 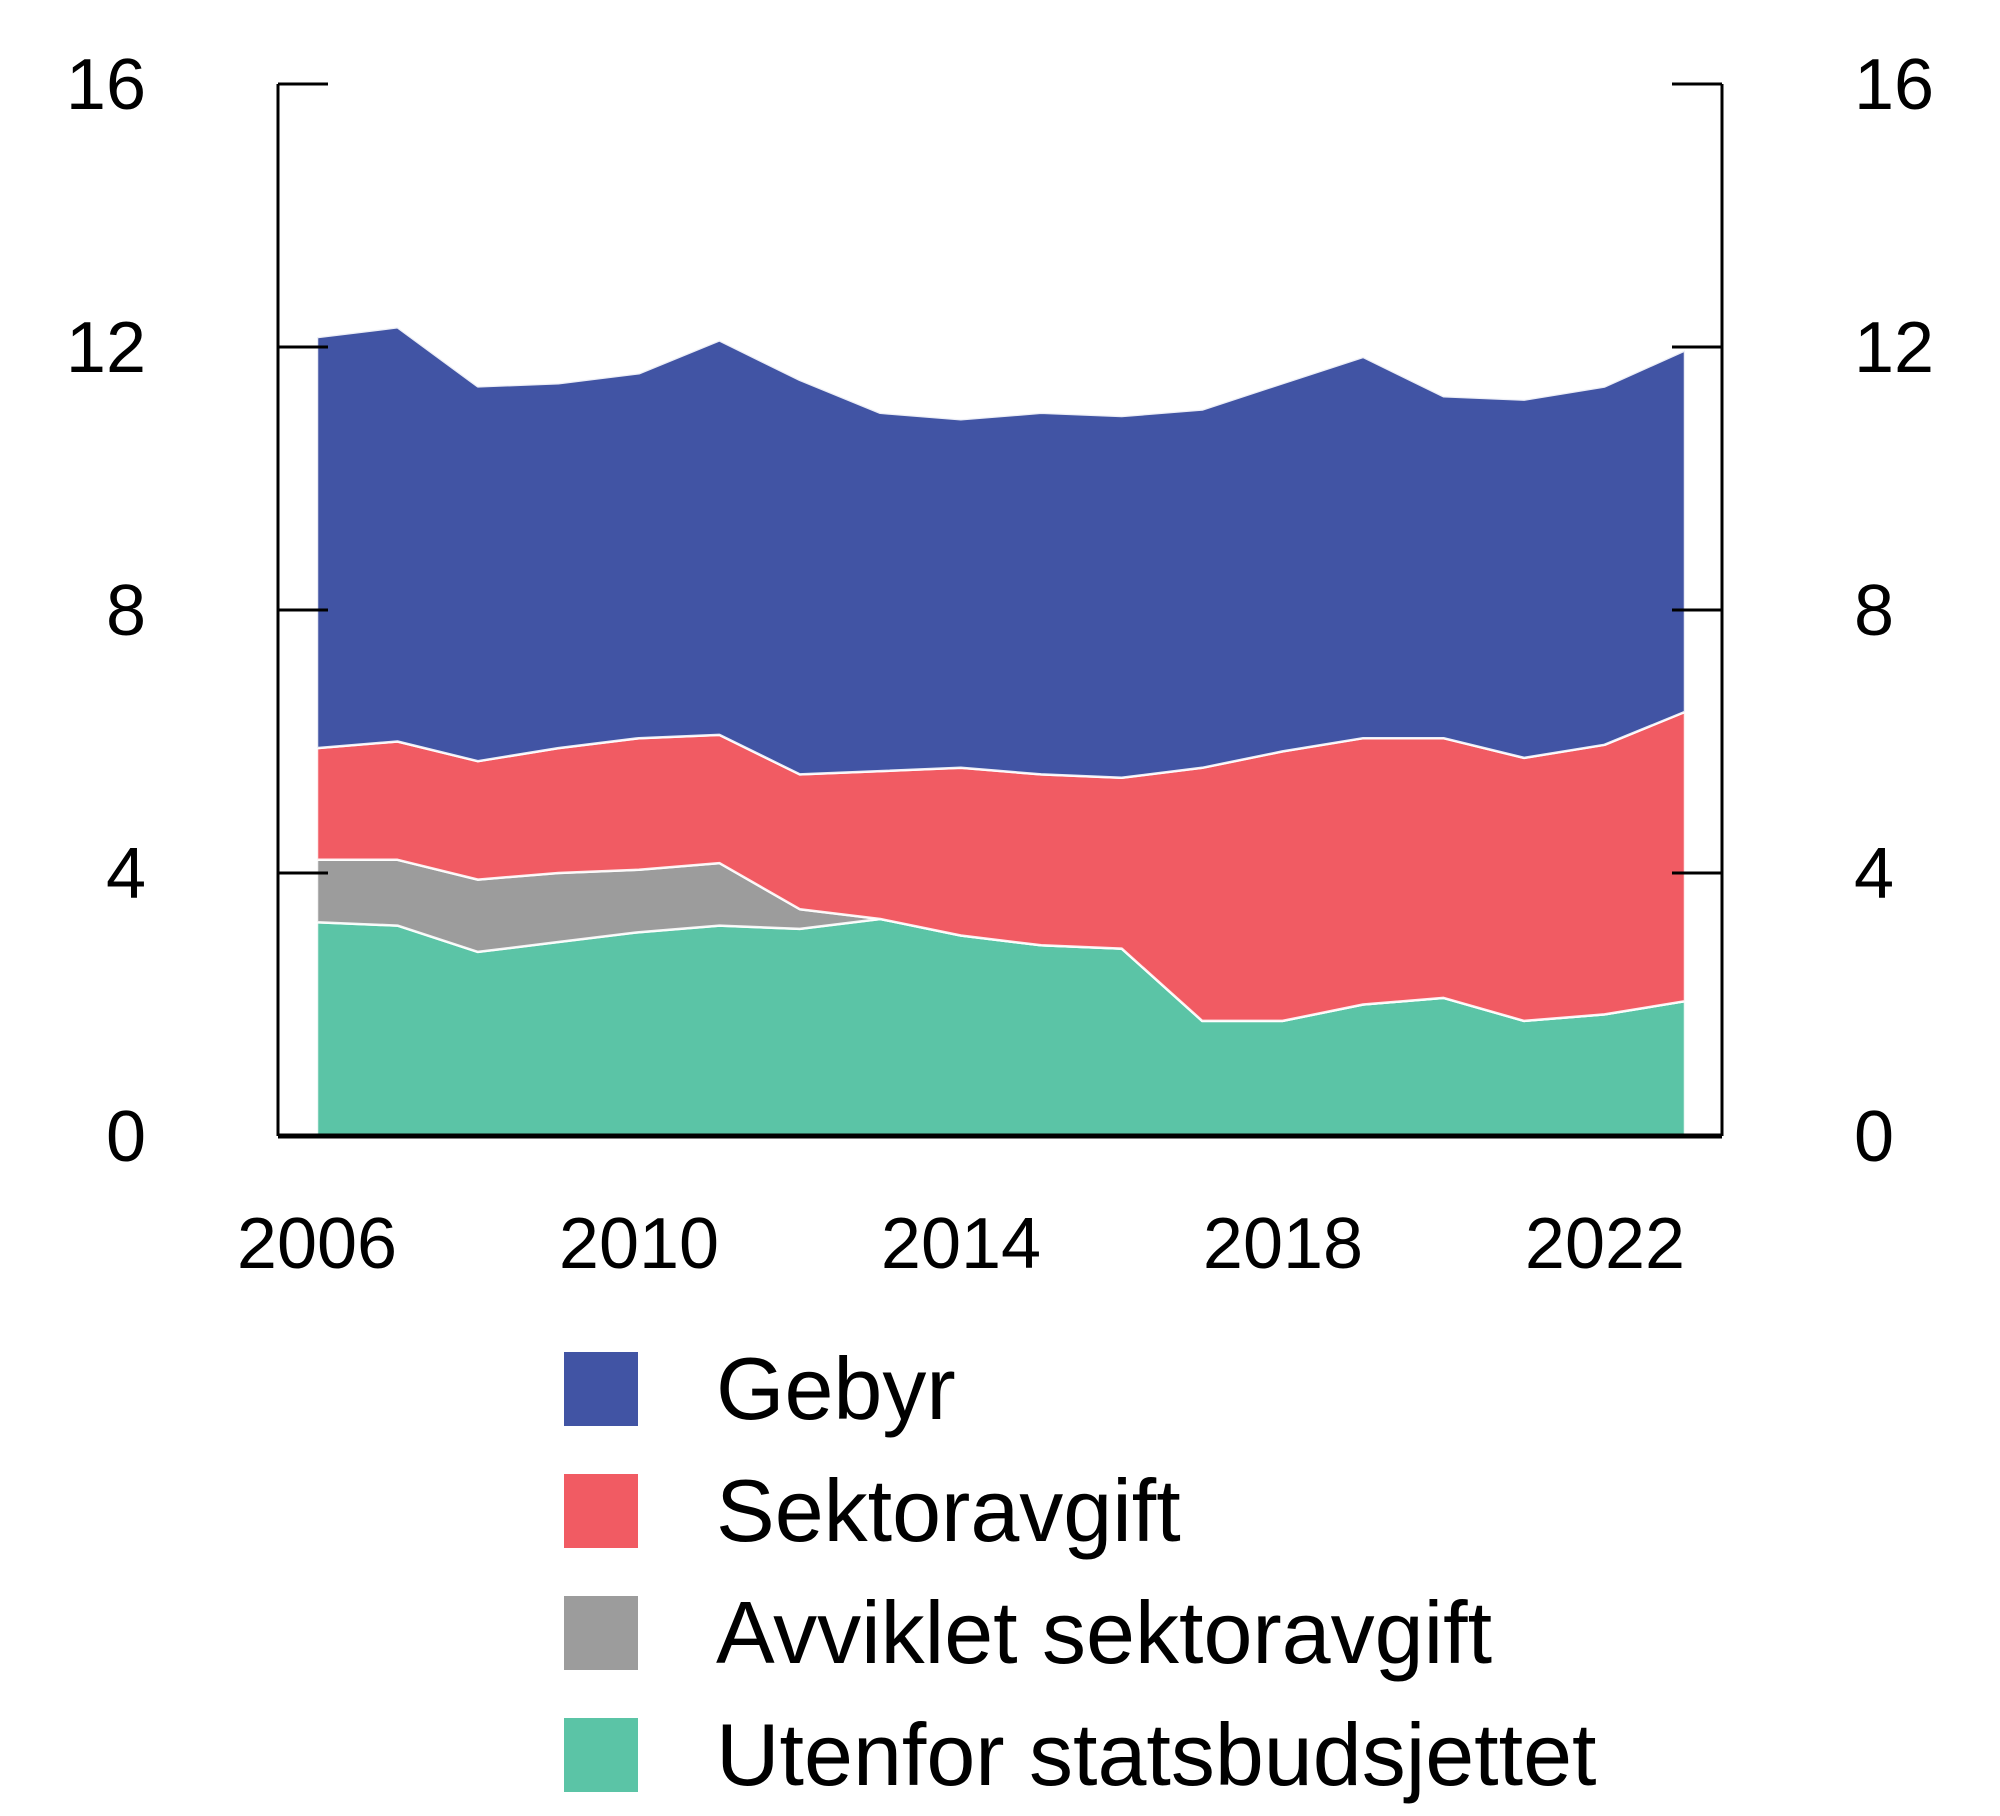 I want to click on legend-item-sektoravgift: Sektoravgift, so click(x=1080, y=1510).